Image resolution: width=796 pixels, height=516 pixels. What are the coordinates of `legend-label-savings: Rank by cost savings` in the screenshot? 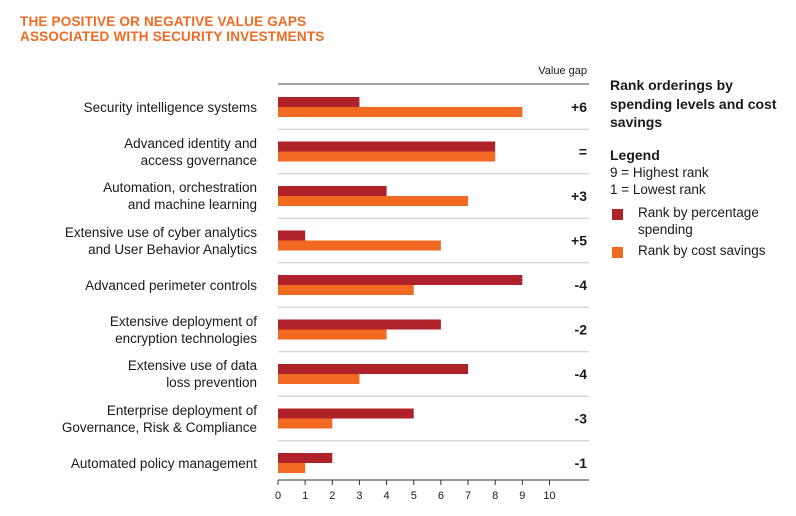 It's located at (702, 250).